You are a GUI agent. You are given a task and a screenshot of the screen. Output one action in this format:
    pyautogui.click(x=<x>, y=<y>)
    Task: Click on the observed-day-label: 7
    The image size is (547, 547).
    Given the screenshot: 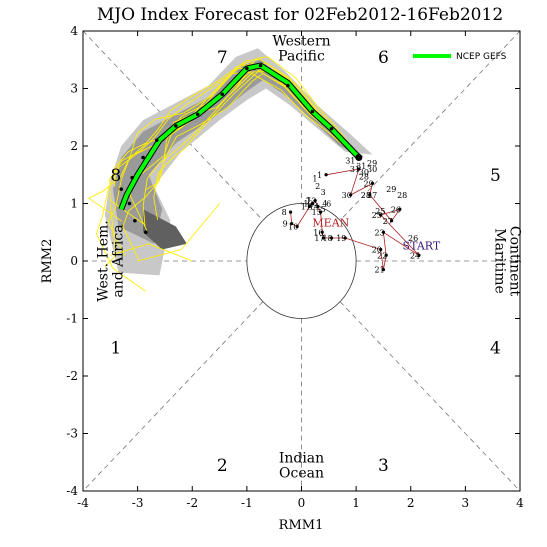 What is the action you would take?
    pyautogui.click(x=308, y=201)
    